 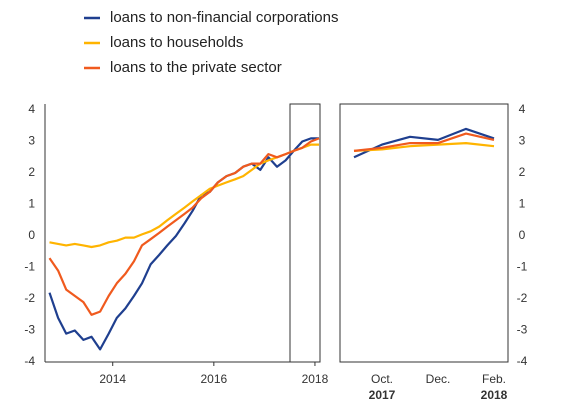 What do you see at coordinates (438, 379) in the screenshot?
I see `x-tick-label: Dec.` at bounding box center [438, 379].